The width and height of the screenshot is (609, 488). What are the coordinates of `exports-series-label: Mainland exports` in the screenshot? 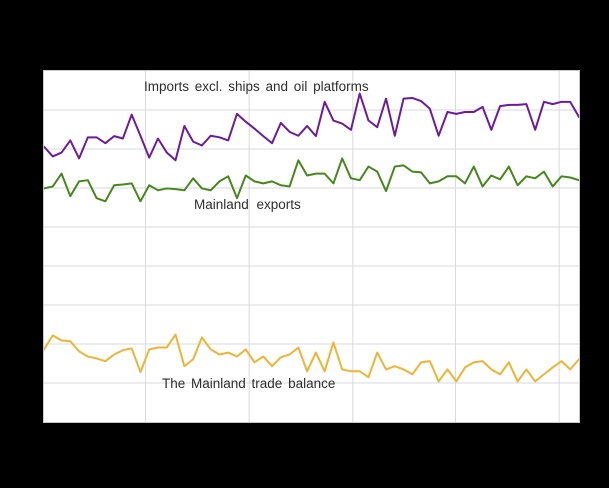 It's located at (247, 204).